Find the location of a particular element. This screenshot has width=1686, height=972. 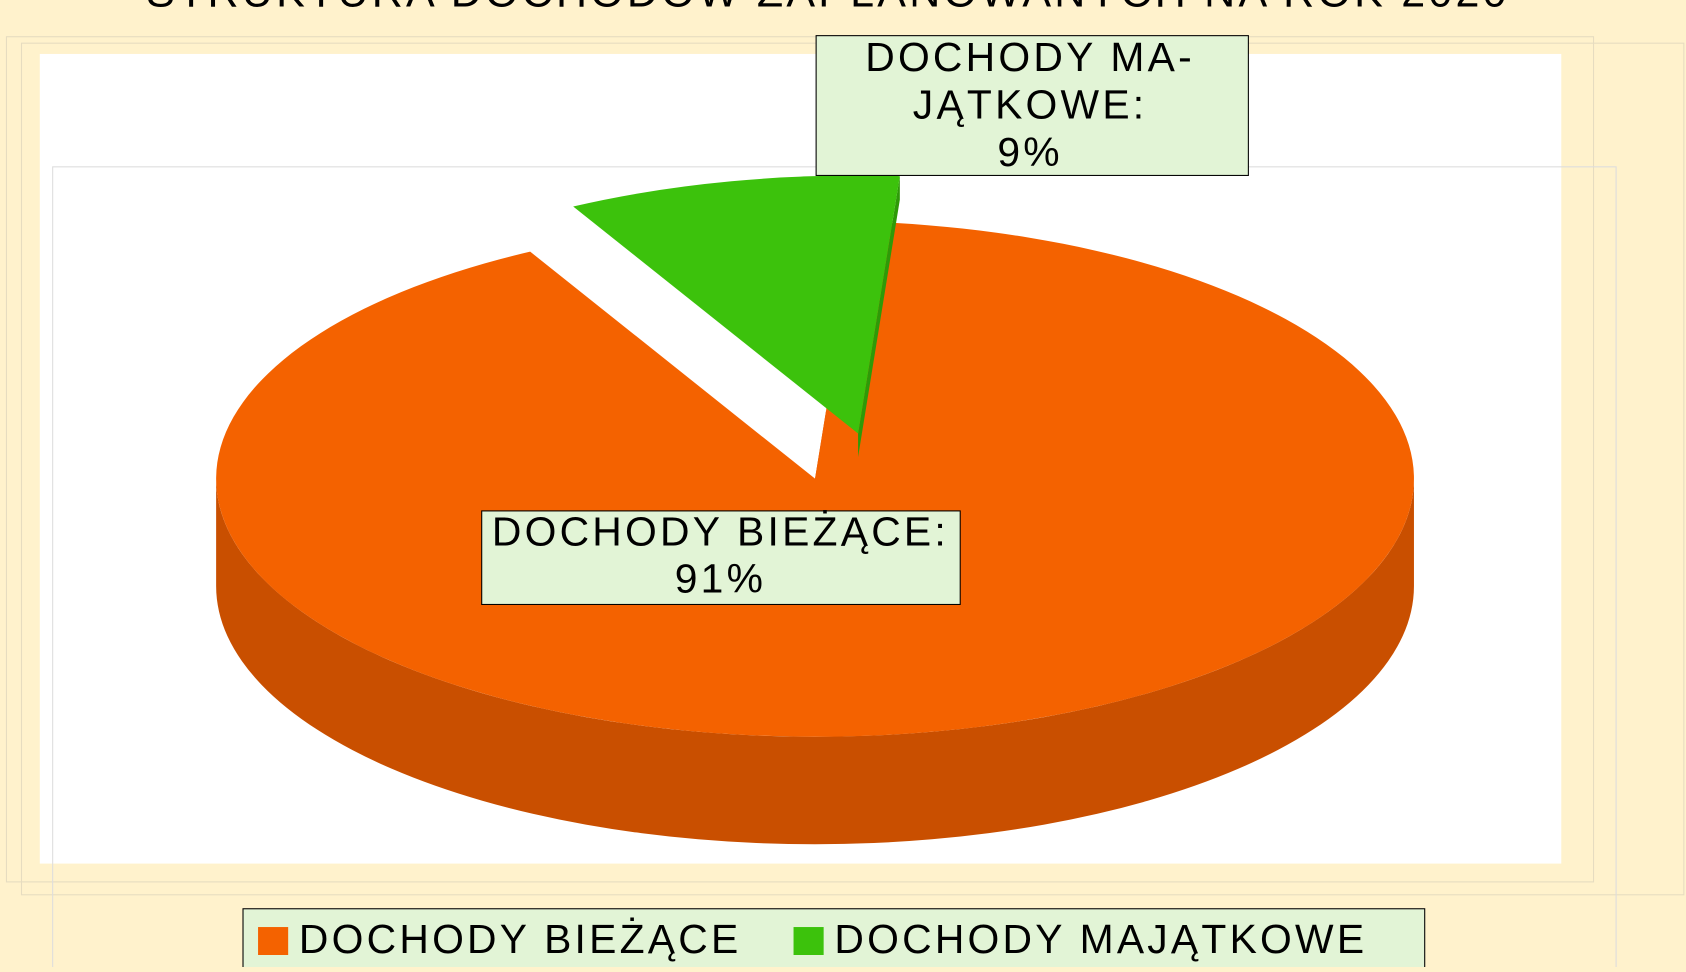

slice is located at coordinates (736, 304).